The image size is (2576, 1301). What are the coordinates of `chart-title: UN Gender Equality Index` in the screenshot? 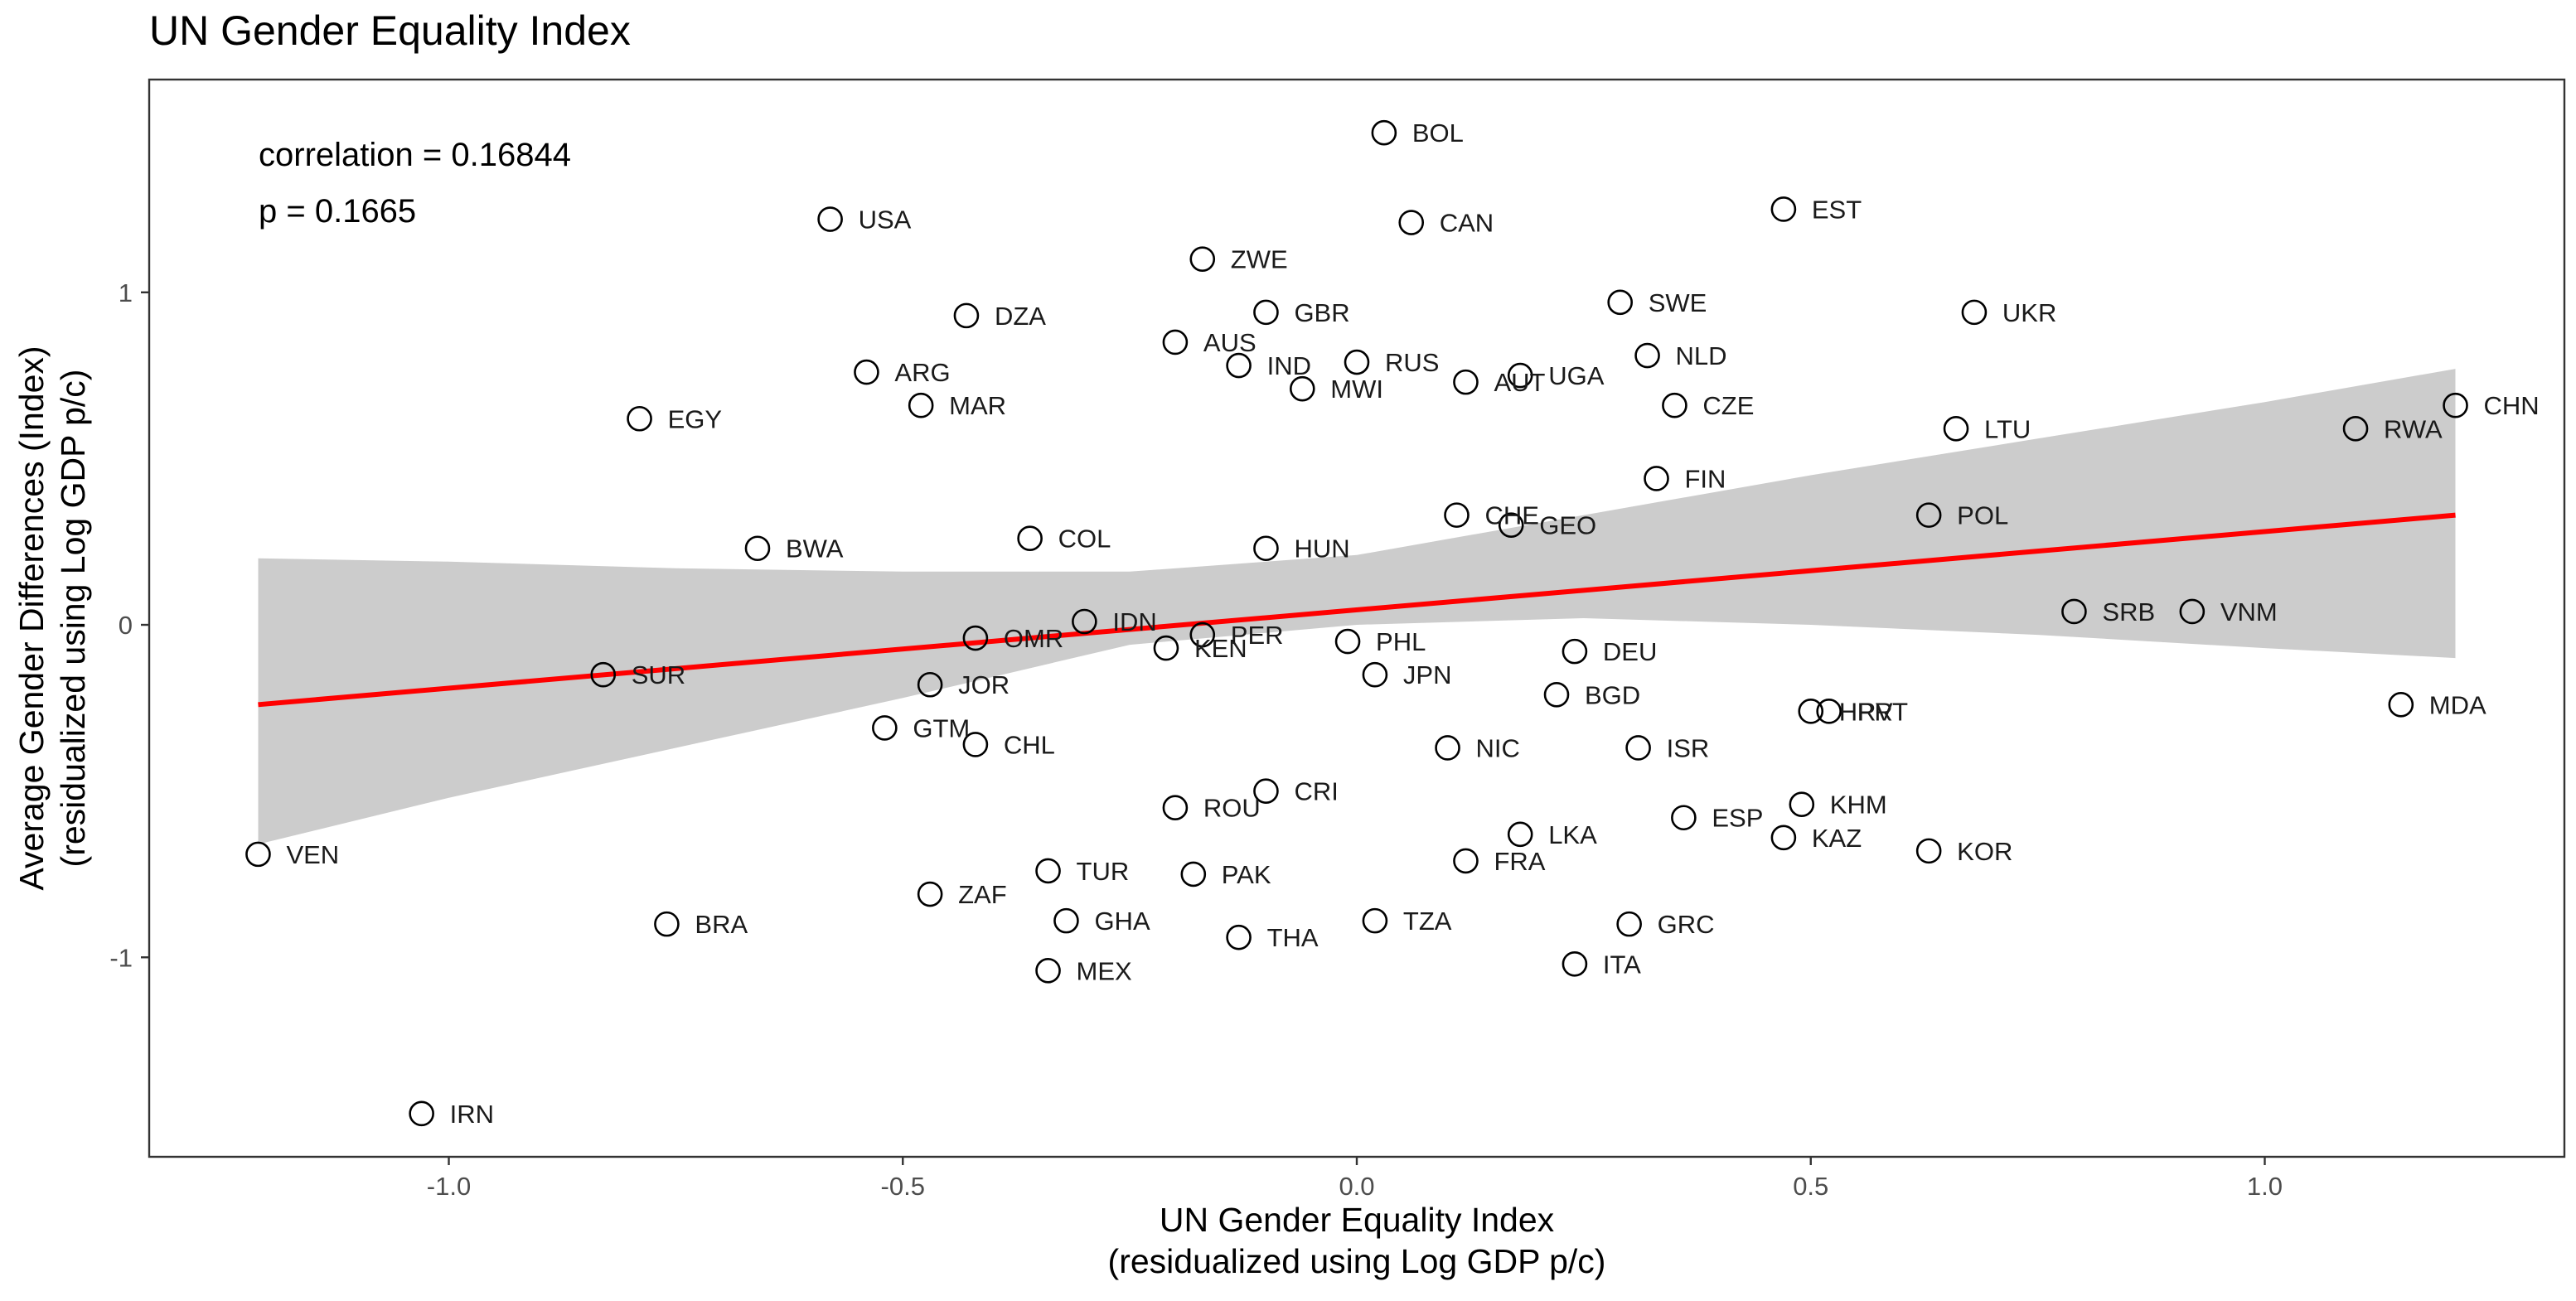 It's located at (390, 30).